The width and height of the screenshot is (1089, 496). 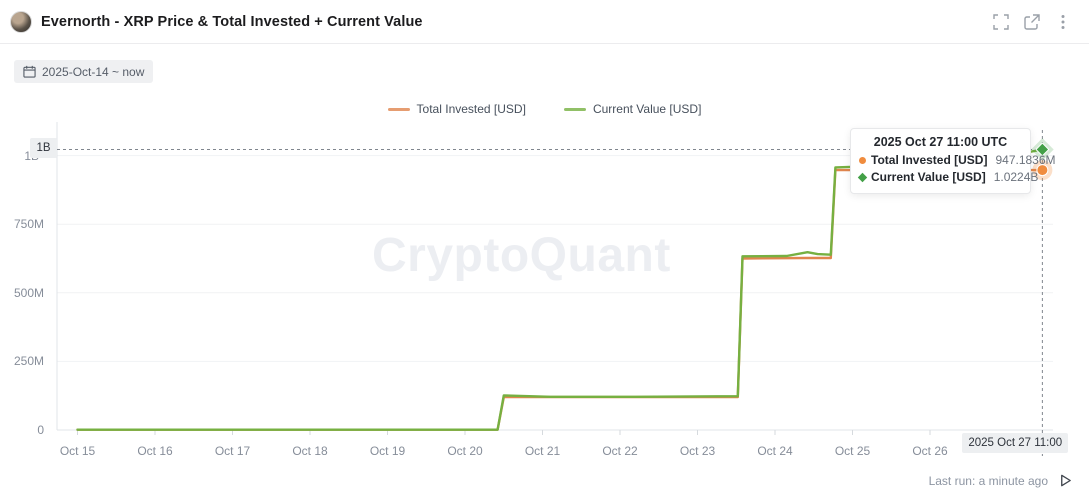 I want to click on open-external-icon, so click(x=1031, y=21).